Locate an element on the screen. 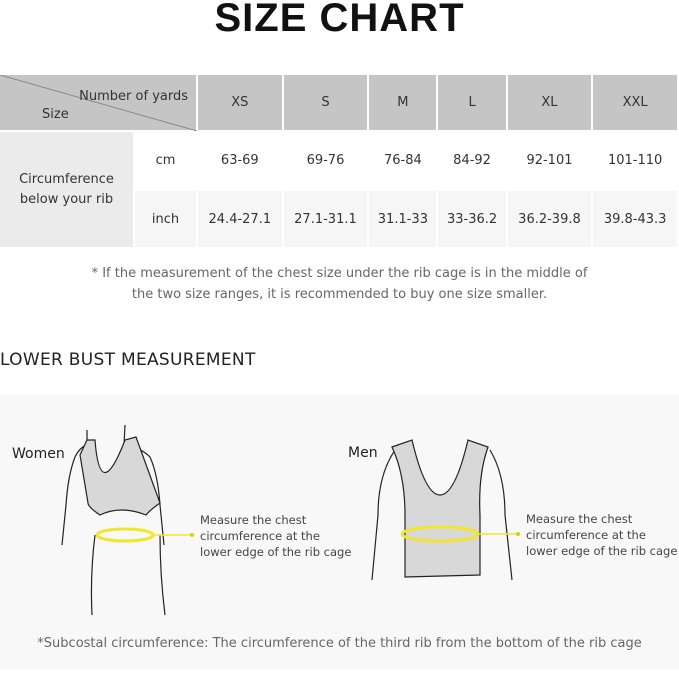  corner-bottom-label: Size is located at coordinates (55, 114).